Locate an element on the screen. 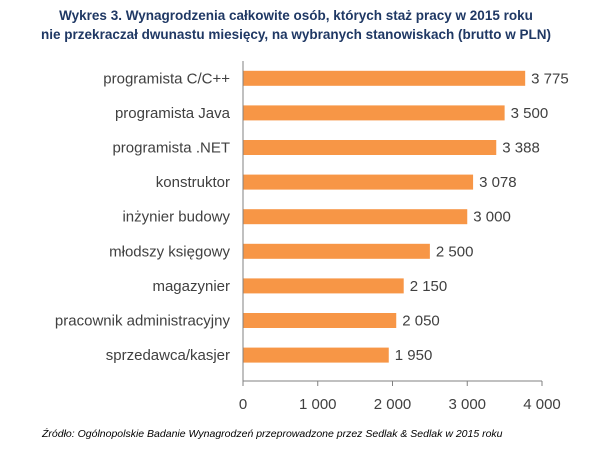 The width and height of the screenshot is (592, 454). value-label-2: 3 388 is located at coordinates (521, 148).